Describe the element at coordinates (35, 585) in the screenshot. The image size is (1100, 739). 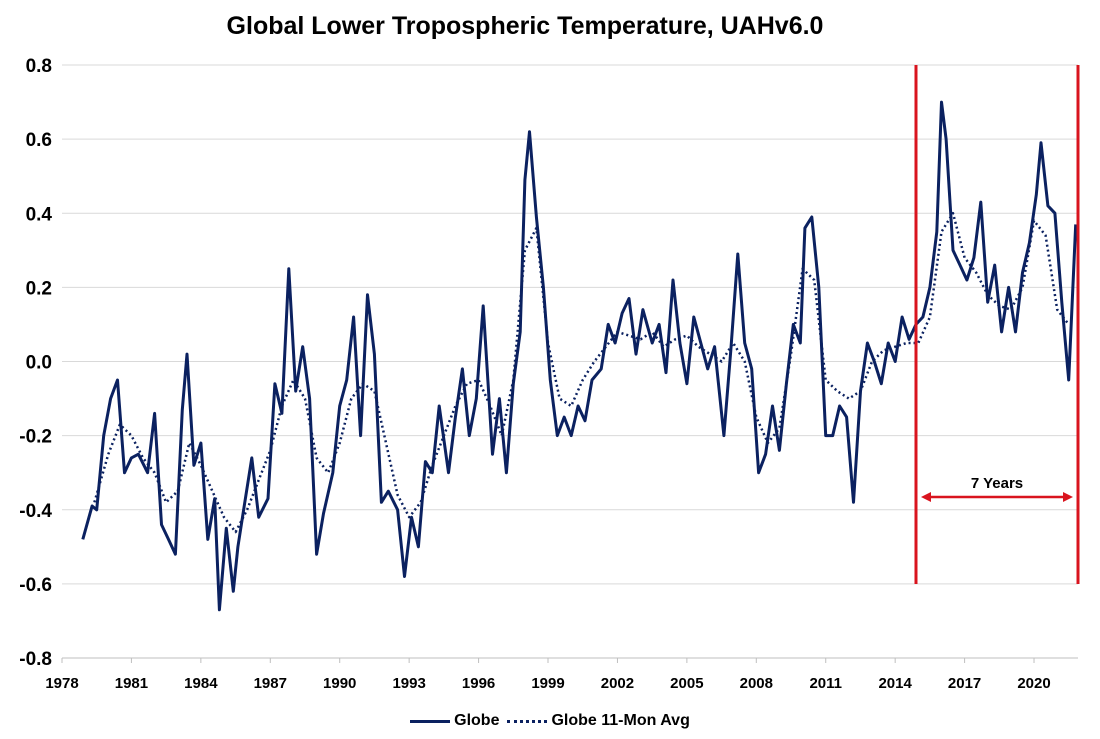
I see `y-tick-label: -0.6` at that location.